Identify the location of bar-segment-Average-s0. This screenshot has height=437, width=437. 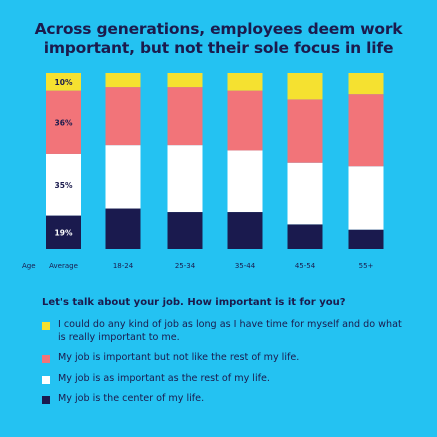
(63, 232).